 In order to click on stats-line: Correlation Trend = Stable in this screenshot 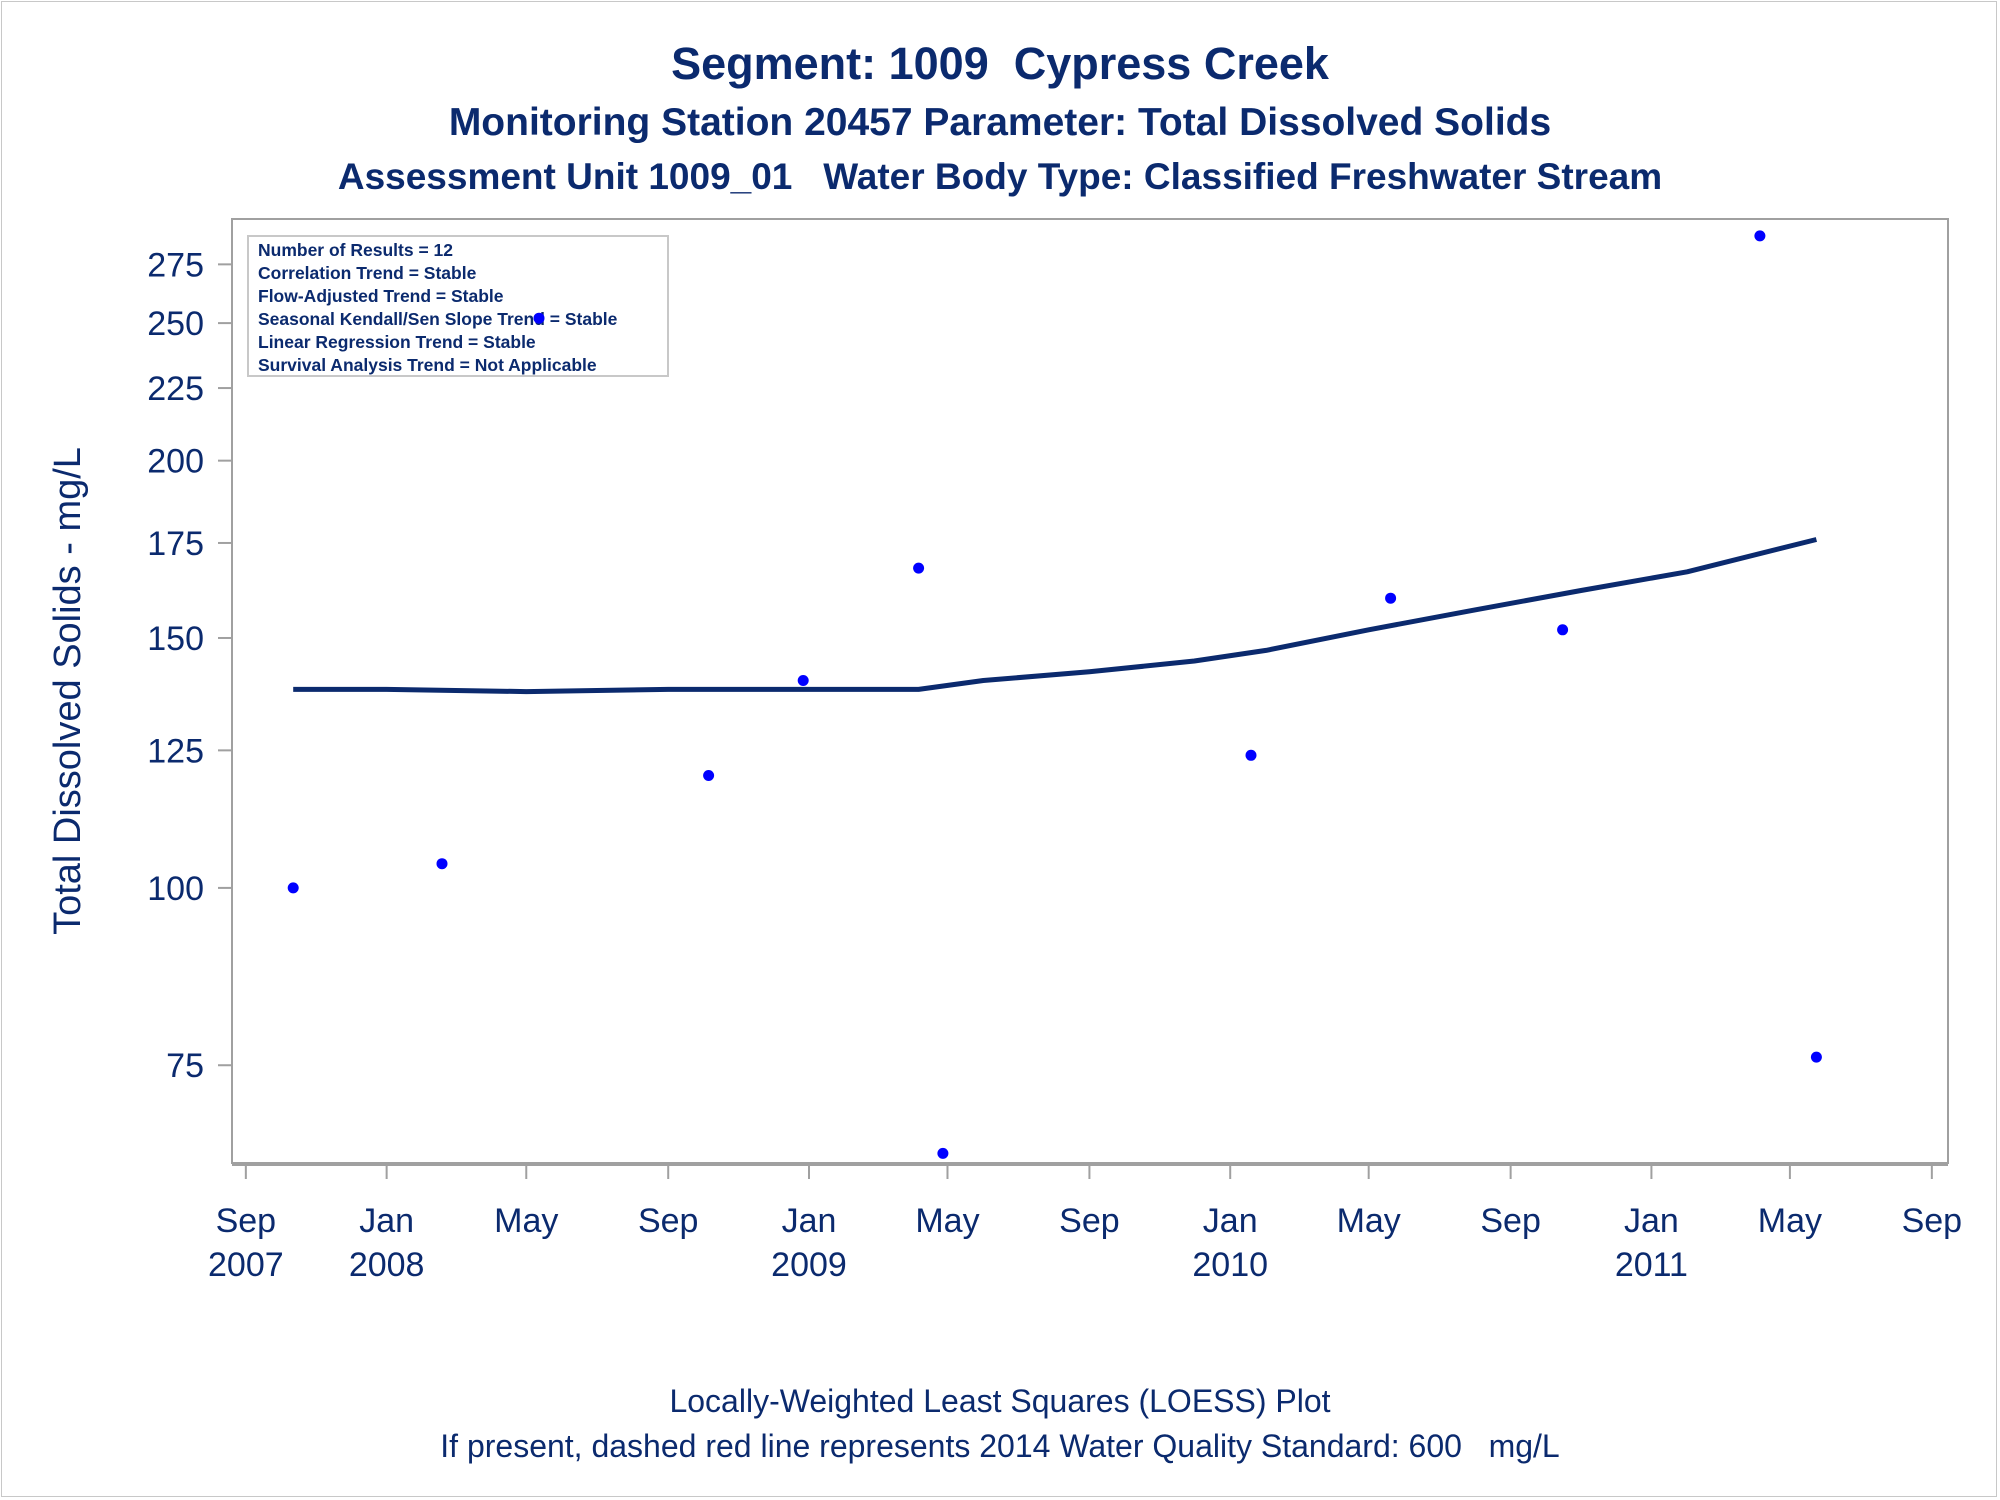, I will do `click(367, 273)`.